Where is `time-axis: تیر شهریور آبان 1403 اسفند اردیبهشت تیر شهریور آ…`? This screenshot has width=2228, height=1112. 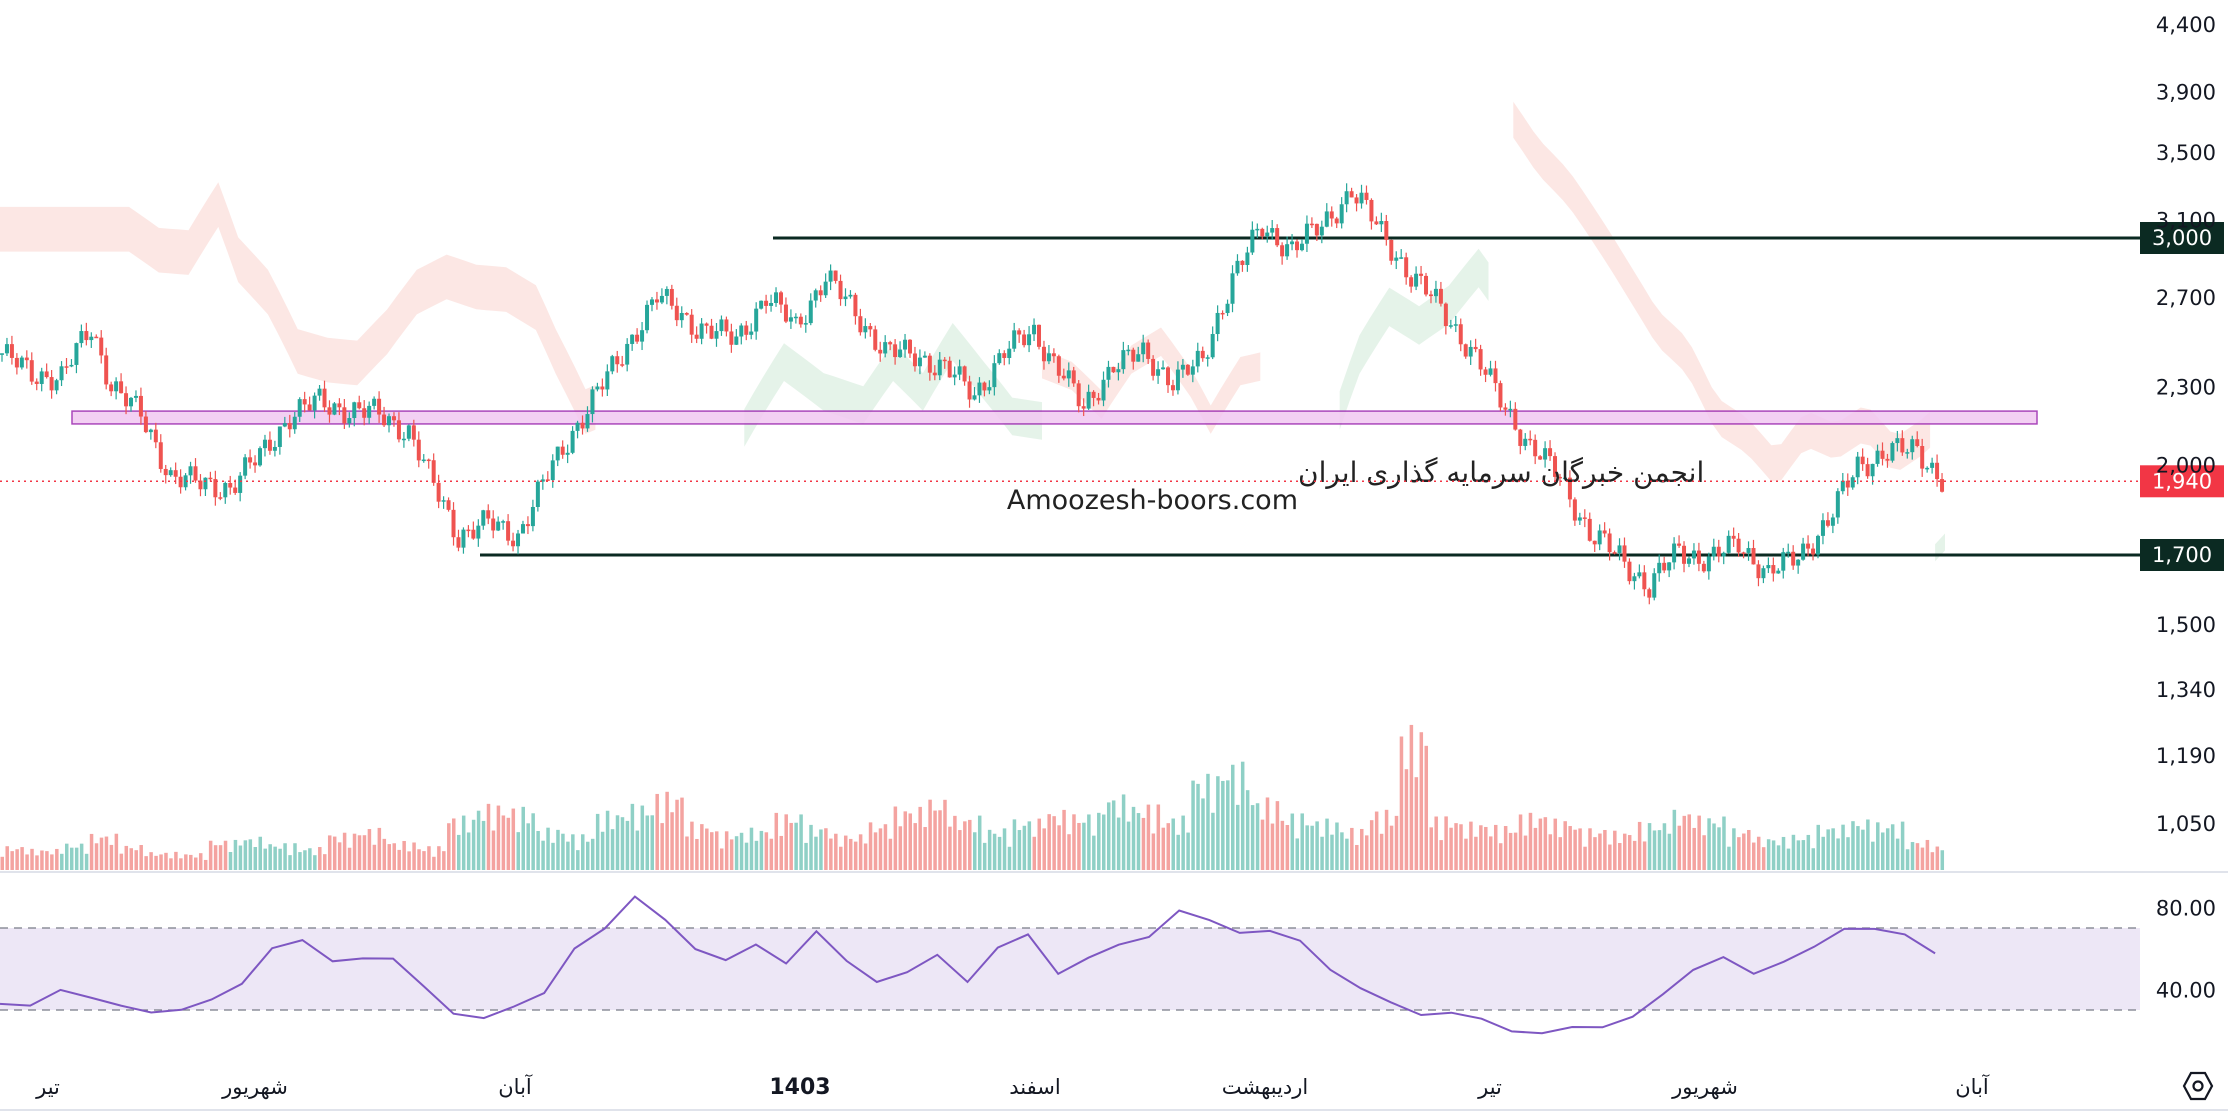 time-axis: تیر شهریور آبان 1403 اسفند اردیبهشت تیر شهریور آ… is located at coordinates (1012, 1087).